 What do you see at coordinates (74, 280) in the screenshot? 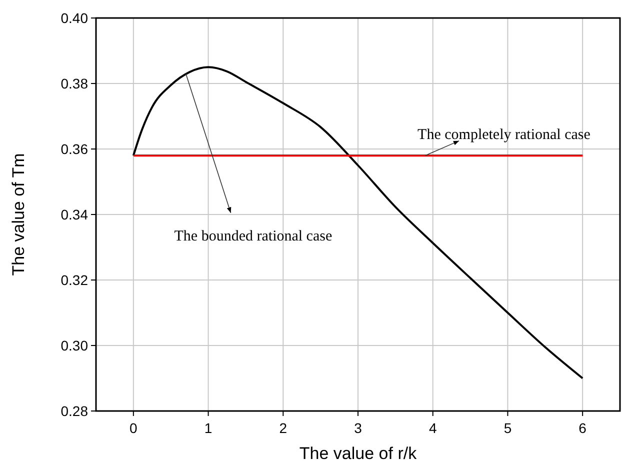
I see `y-tick-label: 0.32` at bounding box center [74, 280].